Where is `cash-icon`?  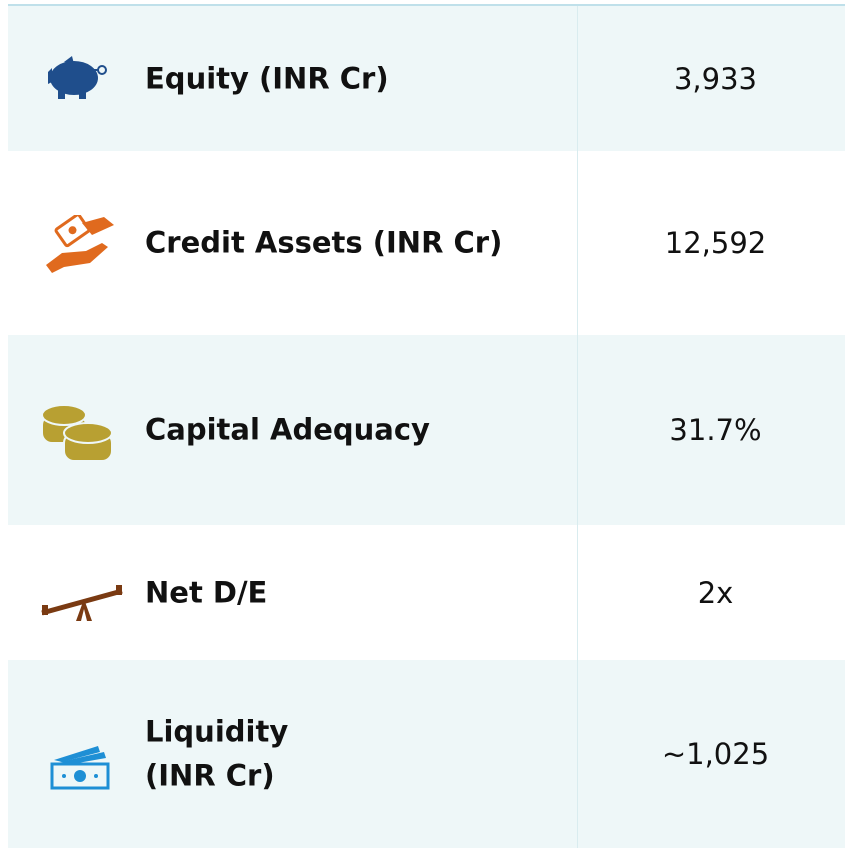
cash-icon is located at coordinates (80, 768).